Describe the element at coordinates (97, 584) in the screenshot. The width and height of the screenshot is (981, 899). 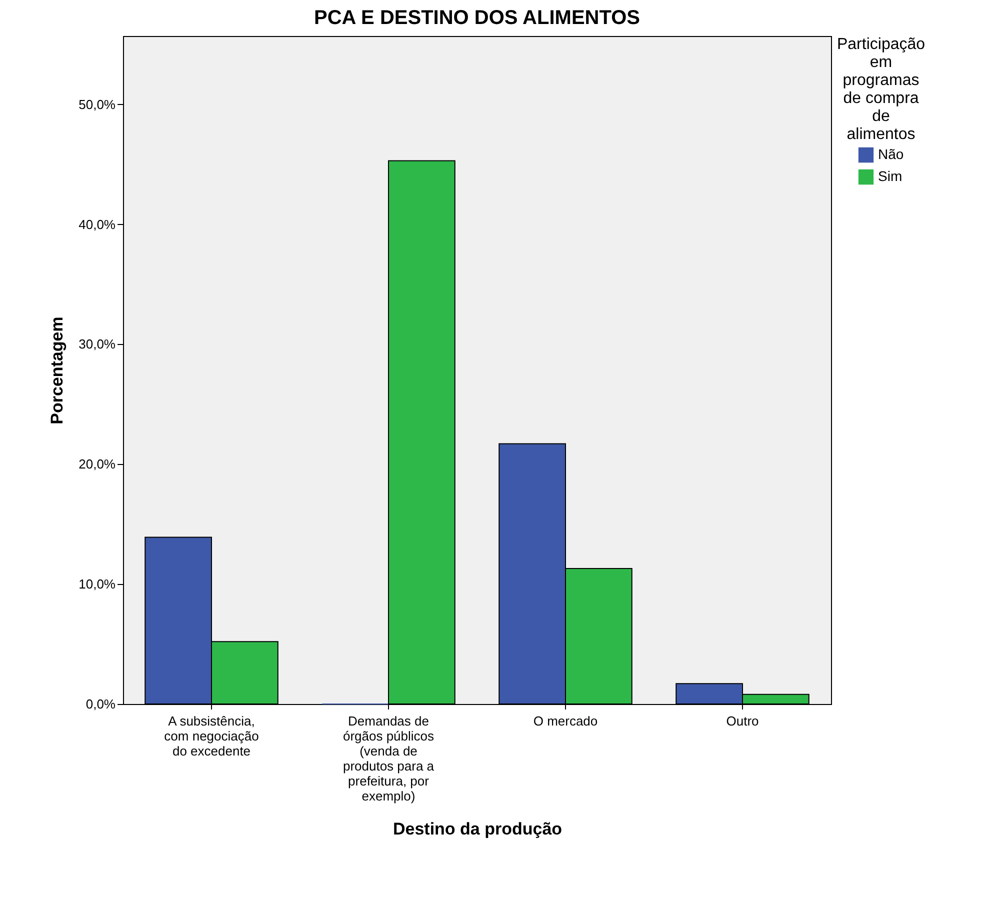
I see `y-tick-label: 10,0%` at that location.